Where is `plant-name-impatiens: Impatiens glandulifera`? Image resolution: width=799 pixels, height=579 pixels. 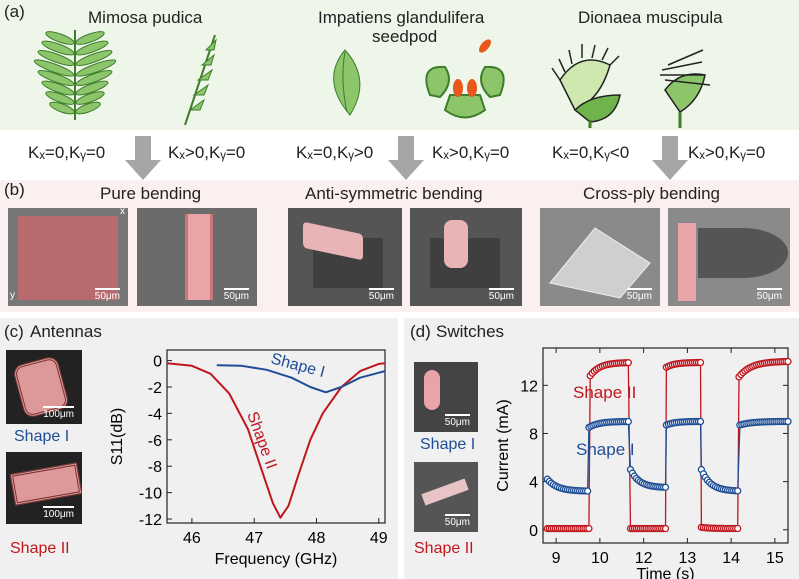
plant-name-impatiens: Impatiens glandulifera is located at coordinates (401, 17).